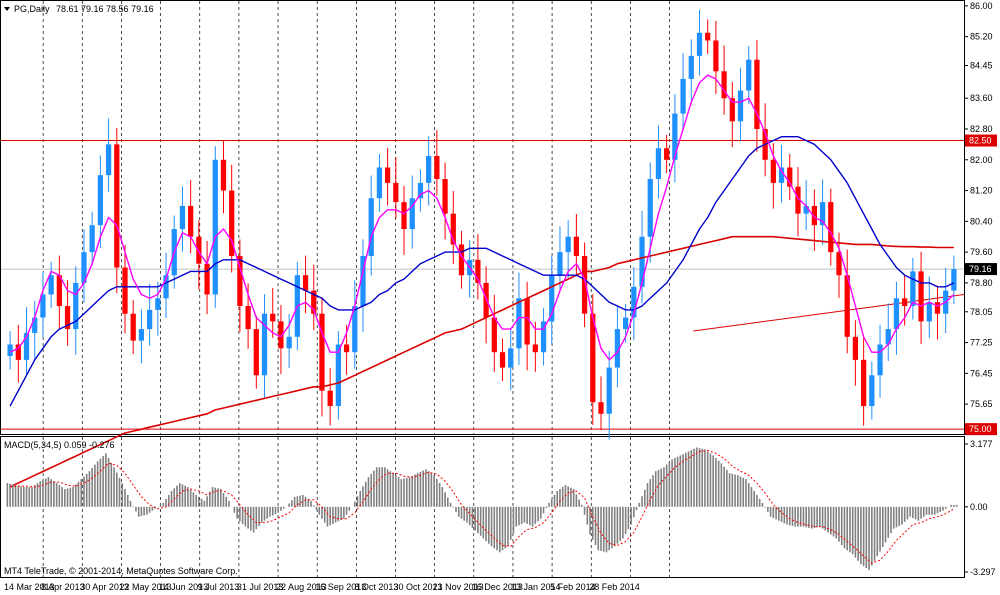 Image resolution: width=1000 pixels, height=595 pixels. What do you see at coordinates (981, 343) in the screenshot?
I see `y-tick-label: 77.25` at bounding box center [981, 343].